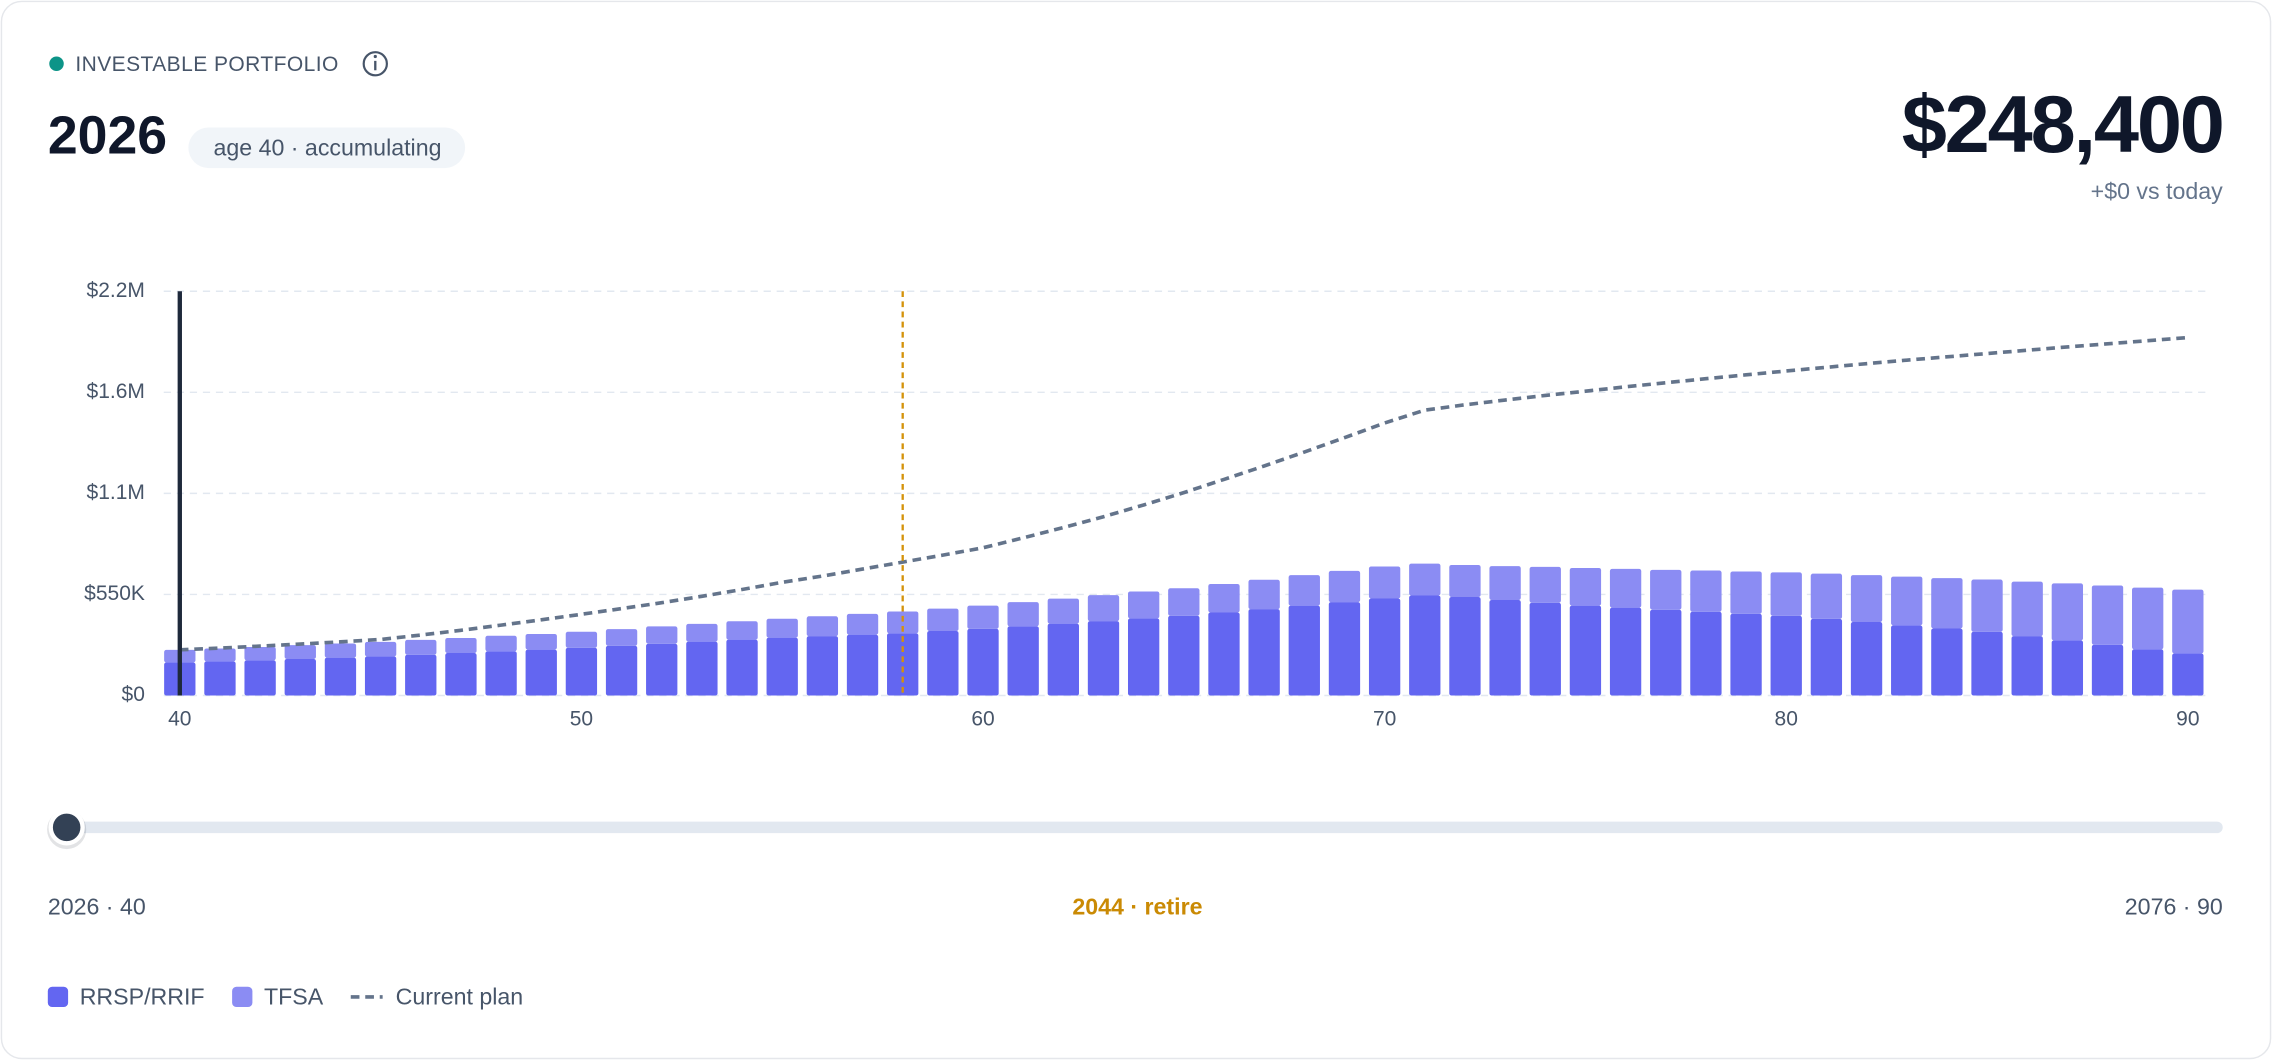  What do you see at coordinates (1384, 719) in the screenshot?
I see `x-tick-label: 70` at bounding box center [1384, 719].